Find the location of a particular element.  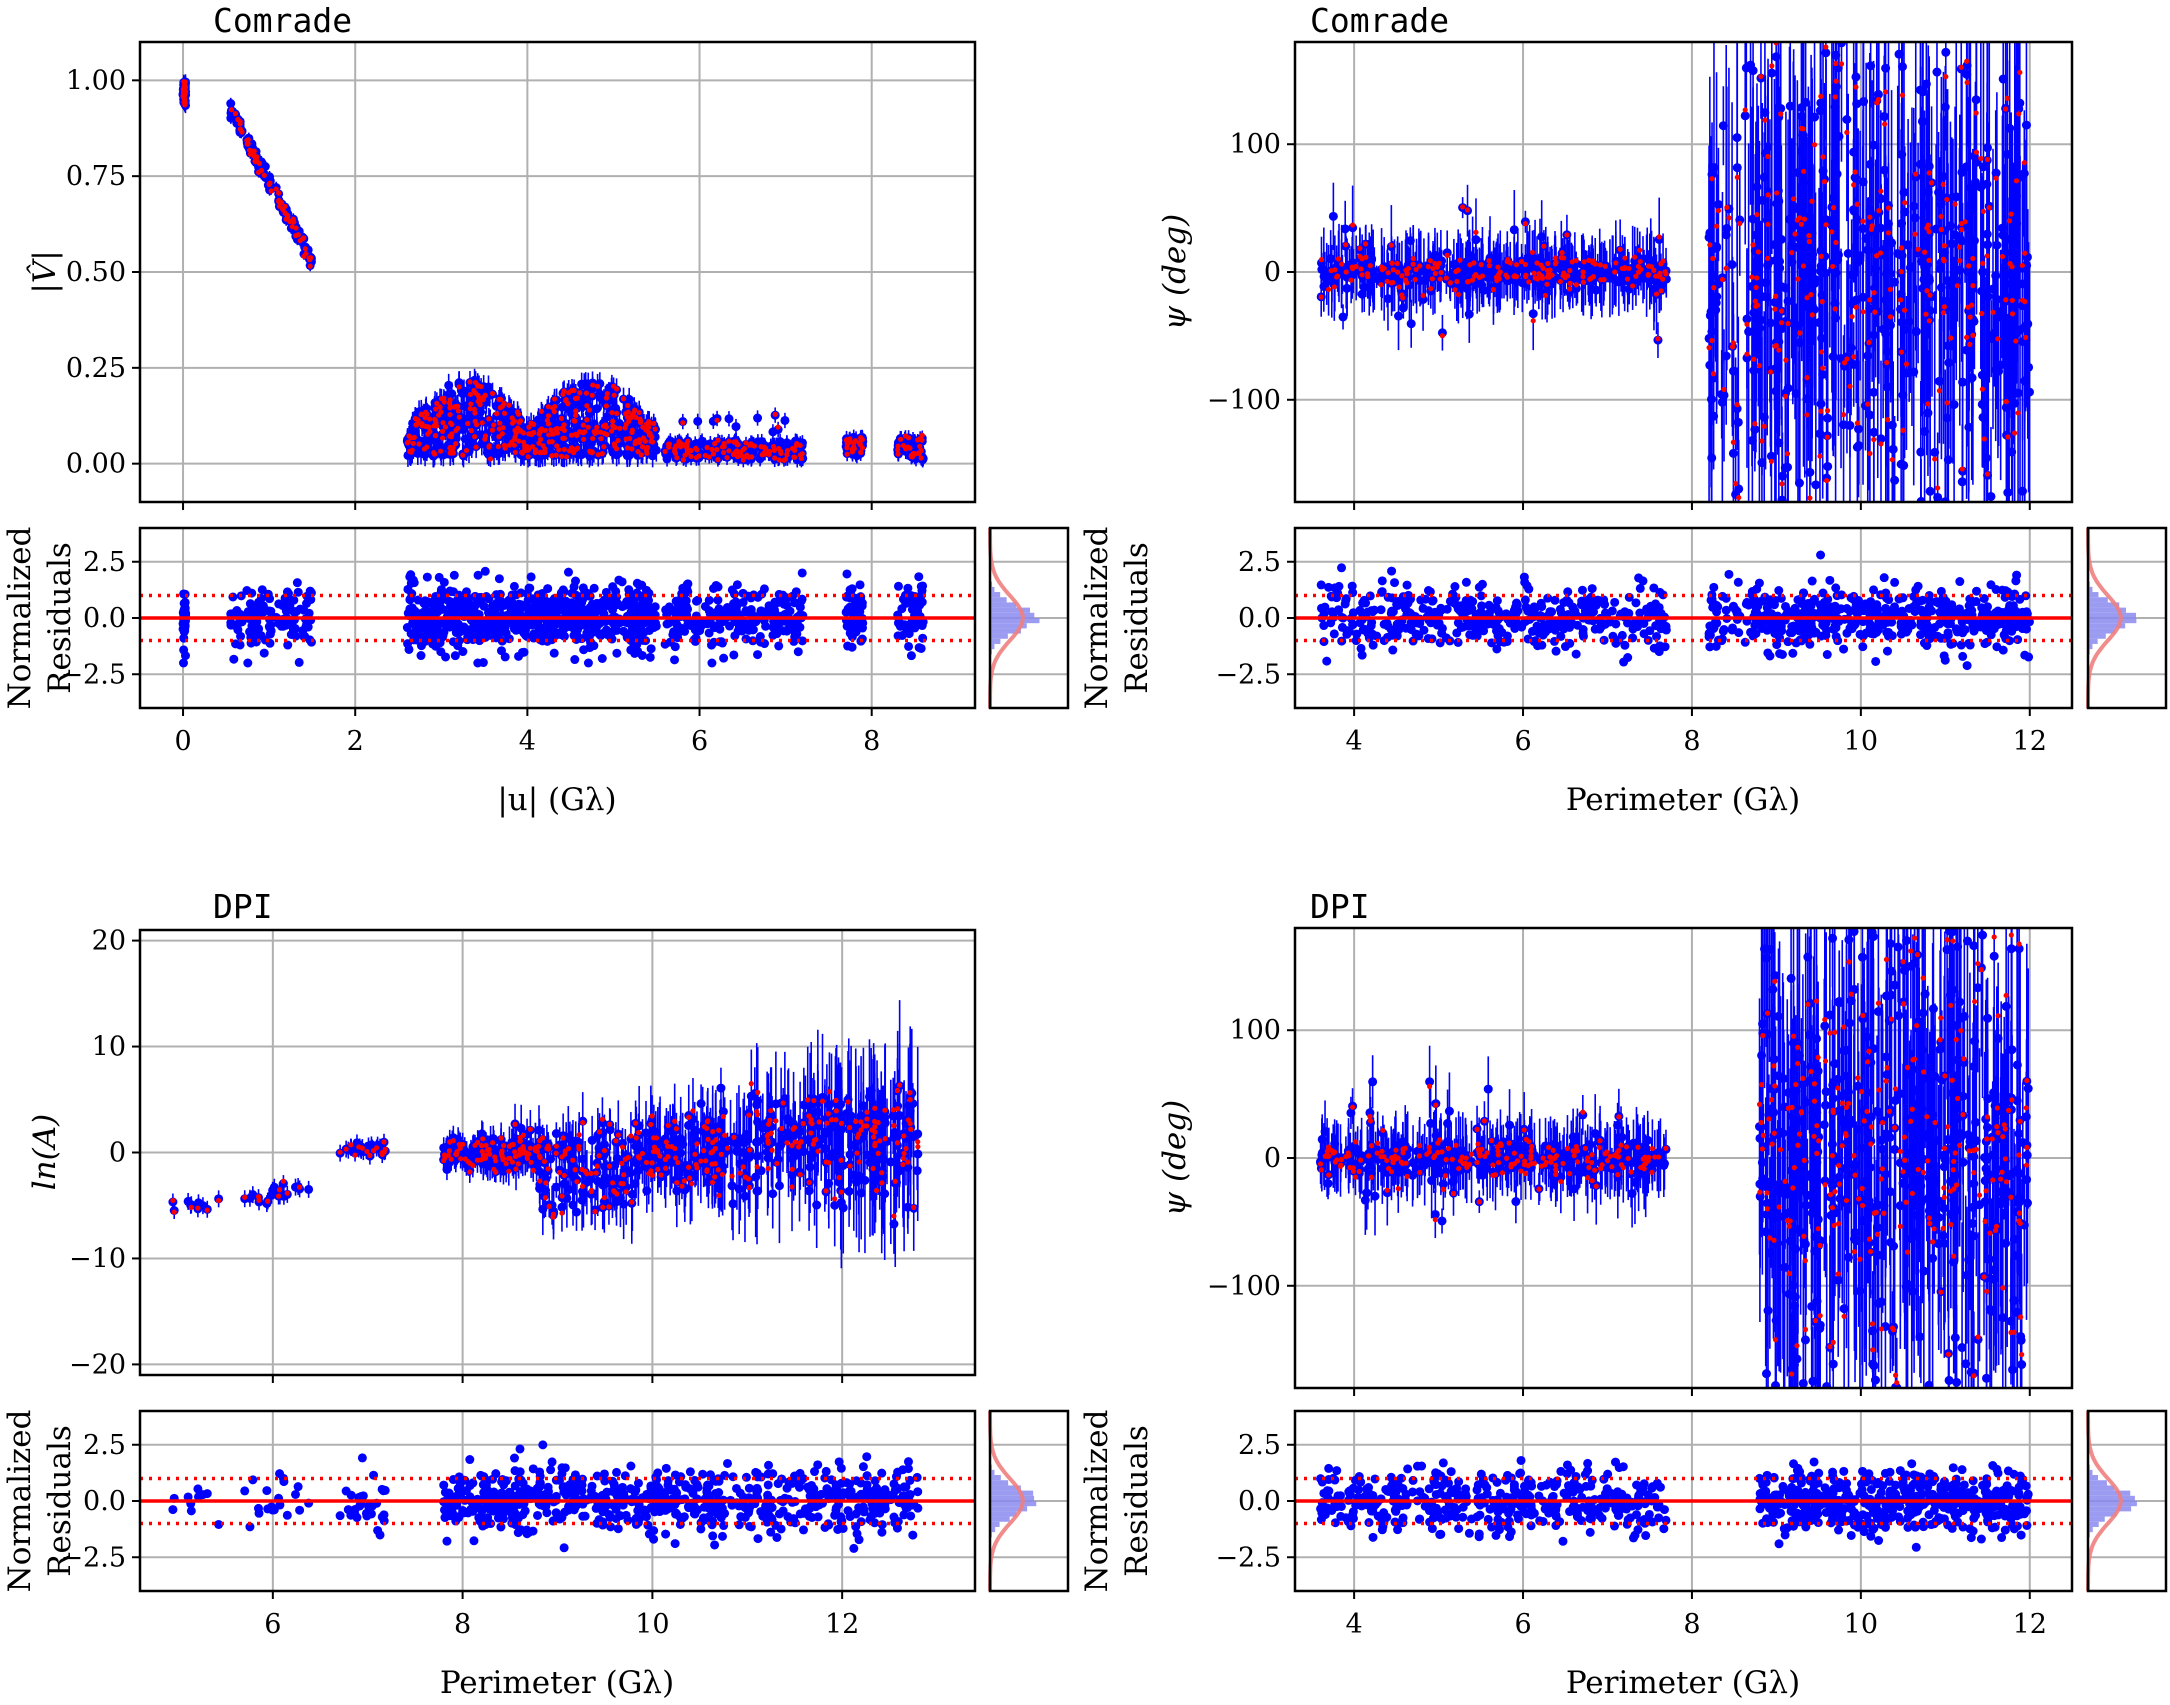

y-axis-label: |V̂| is located at coordinates (44, 271).